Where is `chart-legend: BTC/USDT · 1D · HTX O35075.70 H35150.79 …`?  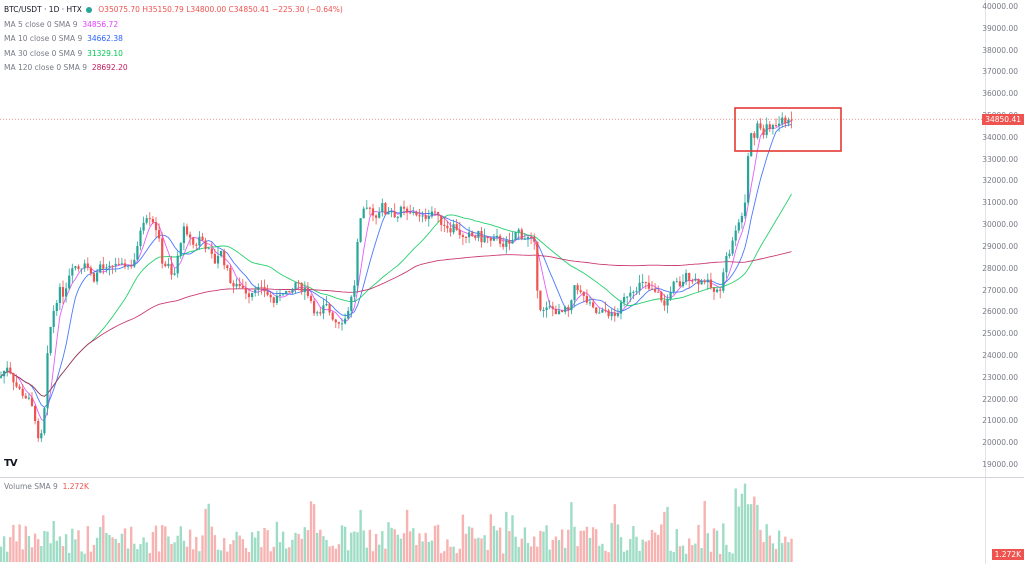 chart-legend: BTC/USDT · 1D · HTX O35075.70 H35150.79 … is located at coordinates (173, 39).